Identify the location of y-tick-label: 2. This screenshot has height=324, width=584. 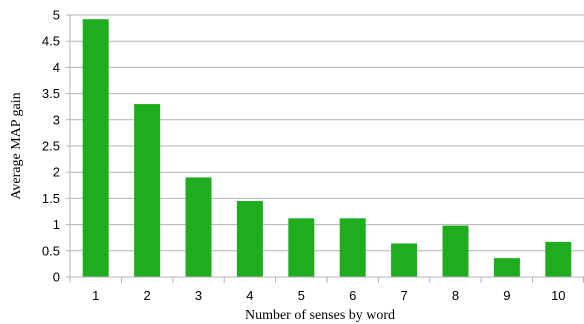
(56, 172).